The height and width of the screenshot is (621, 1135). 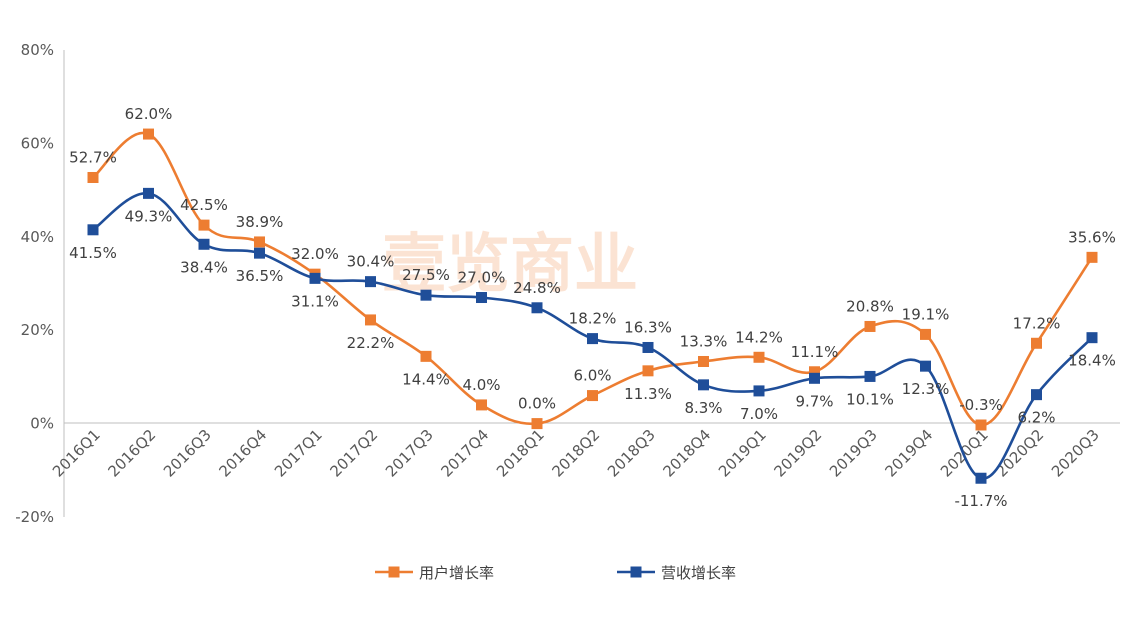 I want to click on x-tick-label: 2017Q1, so click(x=298, y=453).